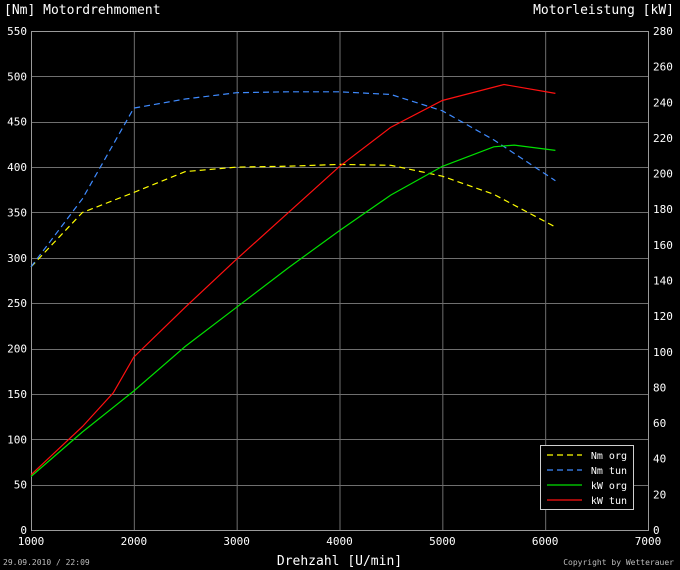  I want to click on y-right-tick-label: 220, so click(663, 138).